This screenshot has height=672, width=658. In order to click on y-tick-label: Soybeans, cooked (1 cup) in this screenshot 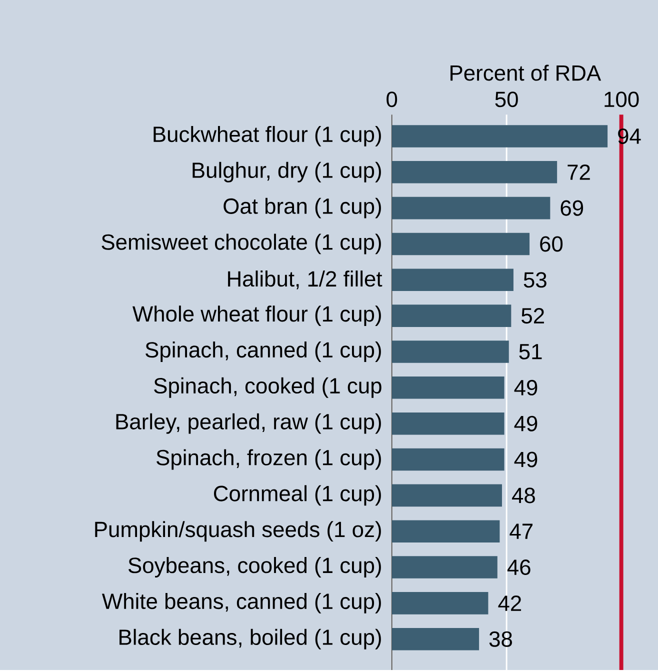, I will do `click(254, 567)`.